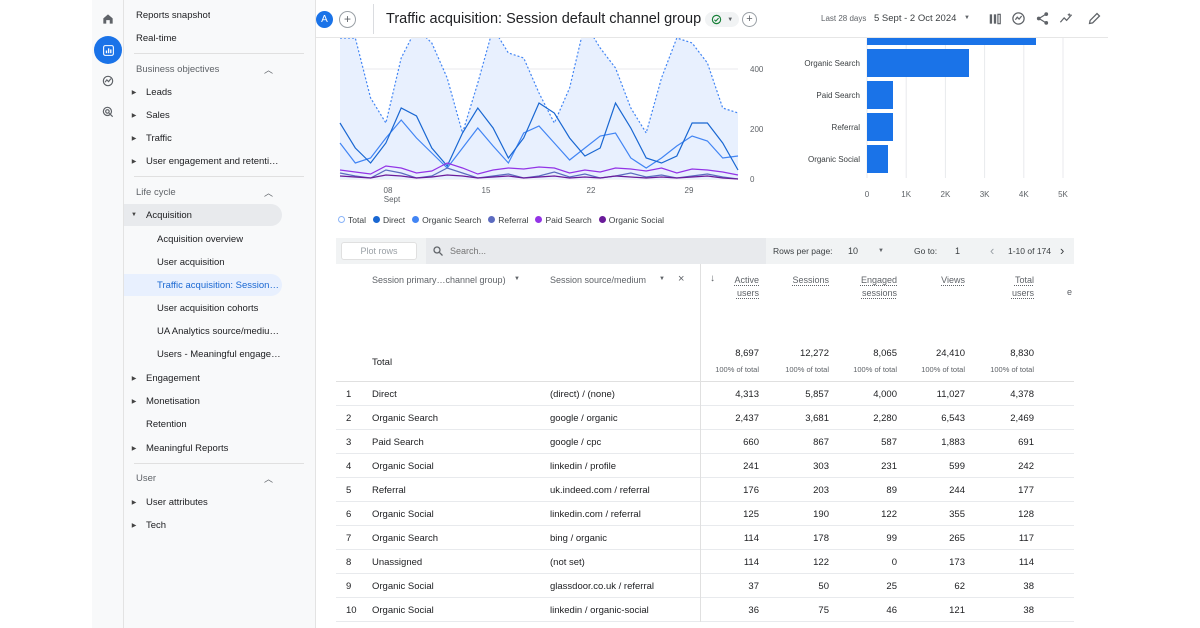  What do you see at coordinates (753, 586) in the screenshot?
I see `row-metric-value: 37` at bounding box center [753, 586].